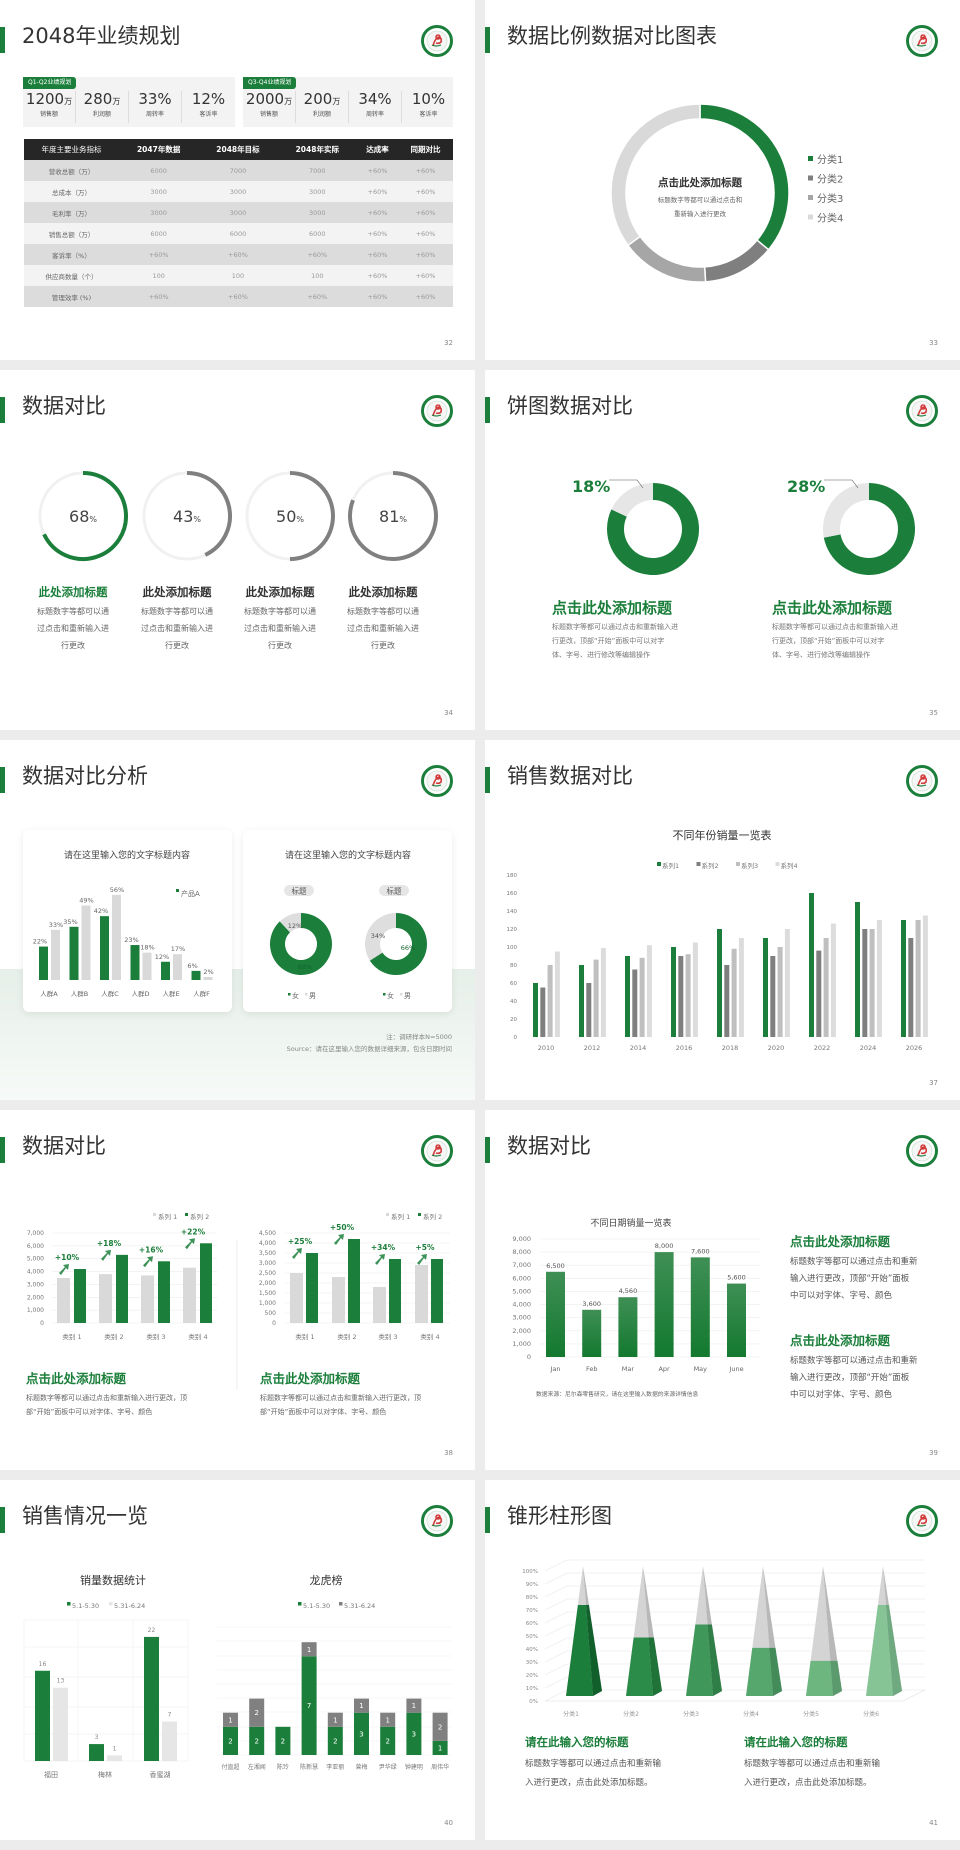 The height and width of the screenshot is (1850, 960). What do you see at coordinates (512, 876) in the screenshot?
I see `y-tick-label: 180` at bounding box center [512, 876].